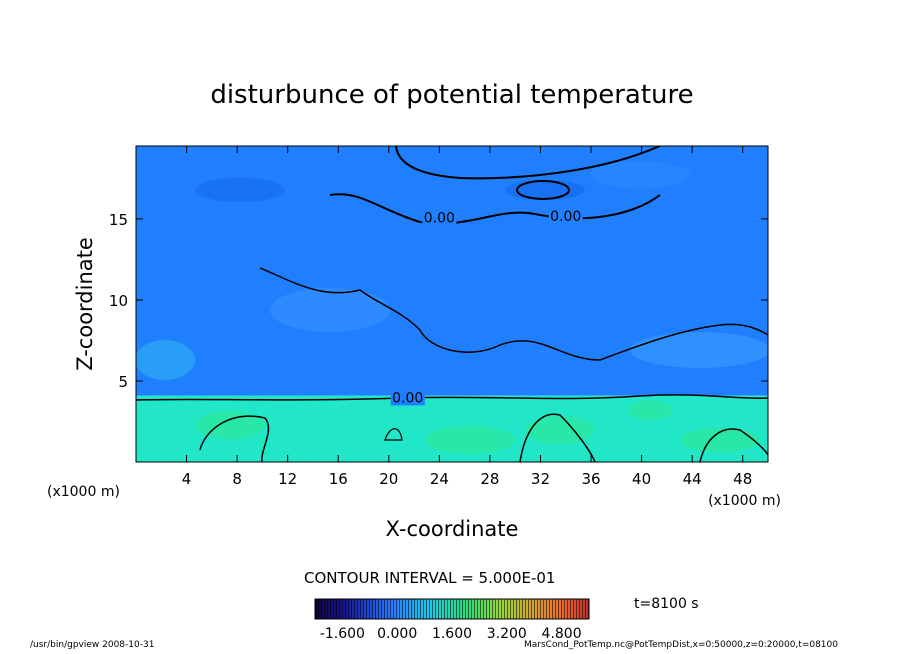  I want to click on x-unit-right: (x1000 m), so click(744, 501).